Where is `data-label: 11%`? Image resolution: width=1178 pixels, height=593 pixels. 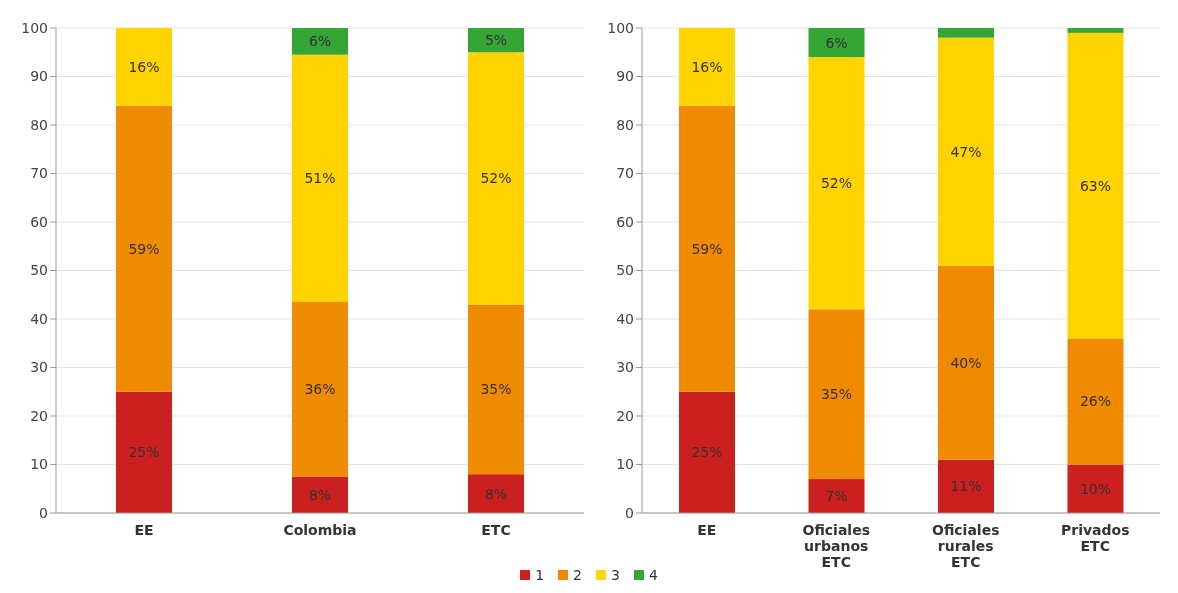 data-label: 11% is located at coordinates (966, 486).